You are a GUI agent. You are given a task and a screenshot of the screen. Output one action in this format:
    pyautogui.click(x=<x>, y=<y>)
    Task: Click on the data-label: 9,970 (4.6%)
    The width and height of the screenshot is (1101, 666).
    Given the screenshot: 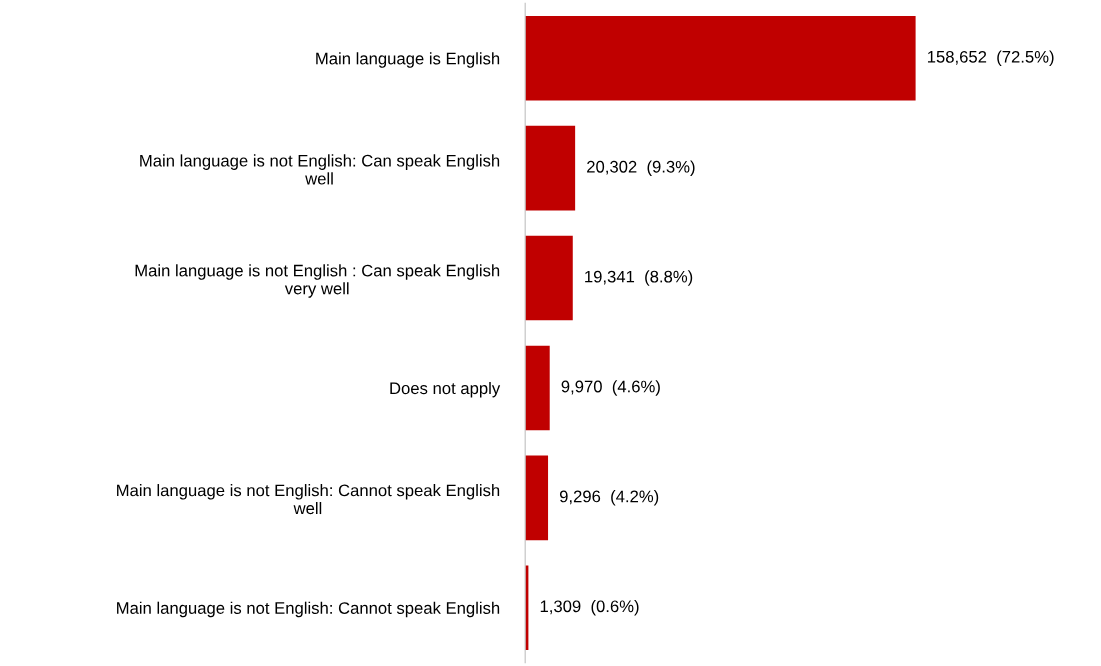 What is the action you would take?
    pyautogui.click(x=610, y=388)
    